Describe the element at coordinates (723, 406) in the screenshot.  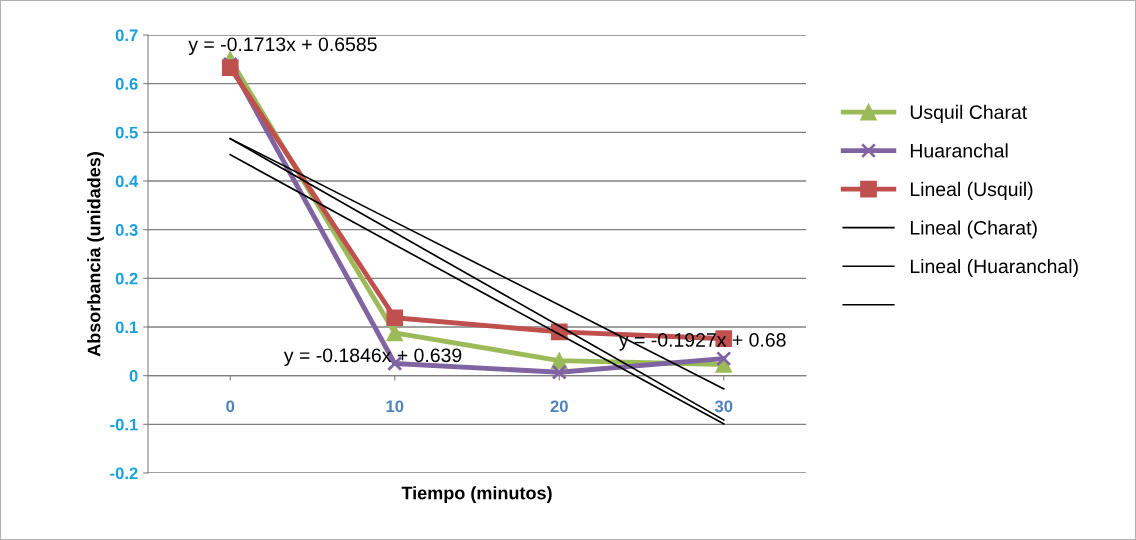
I see `x-tick-label: 30` at that location.